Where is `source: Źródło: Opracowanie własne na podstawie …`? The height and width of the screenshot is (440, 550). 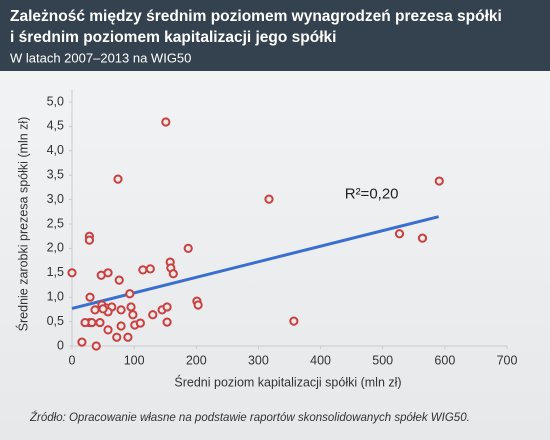
source: Źródło: Opracowanie własne na podstawie … is located at coordinates (249, 417).